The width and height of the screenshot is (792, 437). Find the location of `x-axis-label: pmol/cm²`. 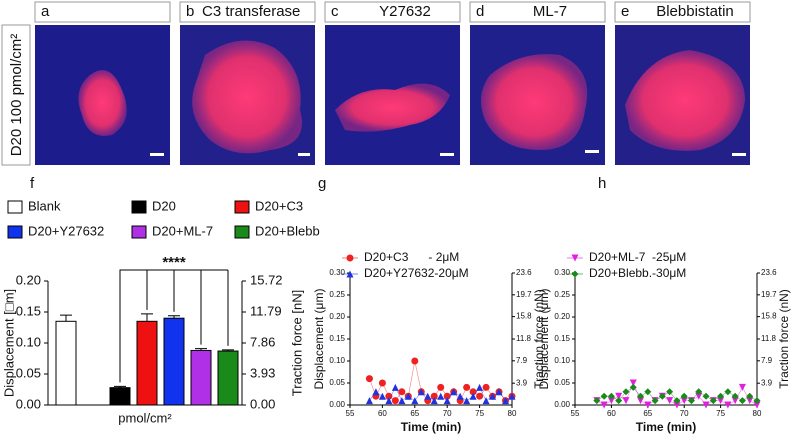

x-axis-label: pmol/cm² is located at coordinates (145, 417).